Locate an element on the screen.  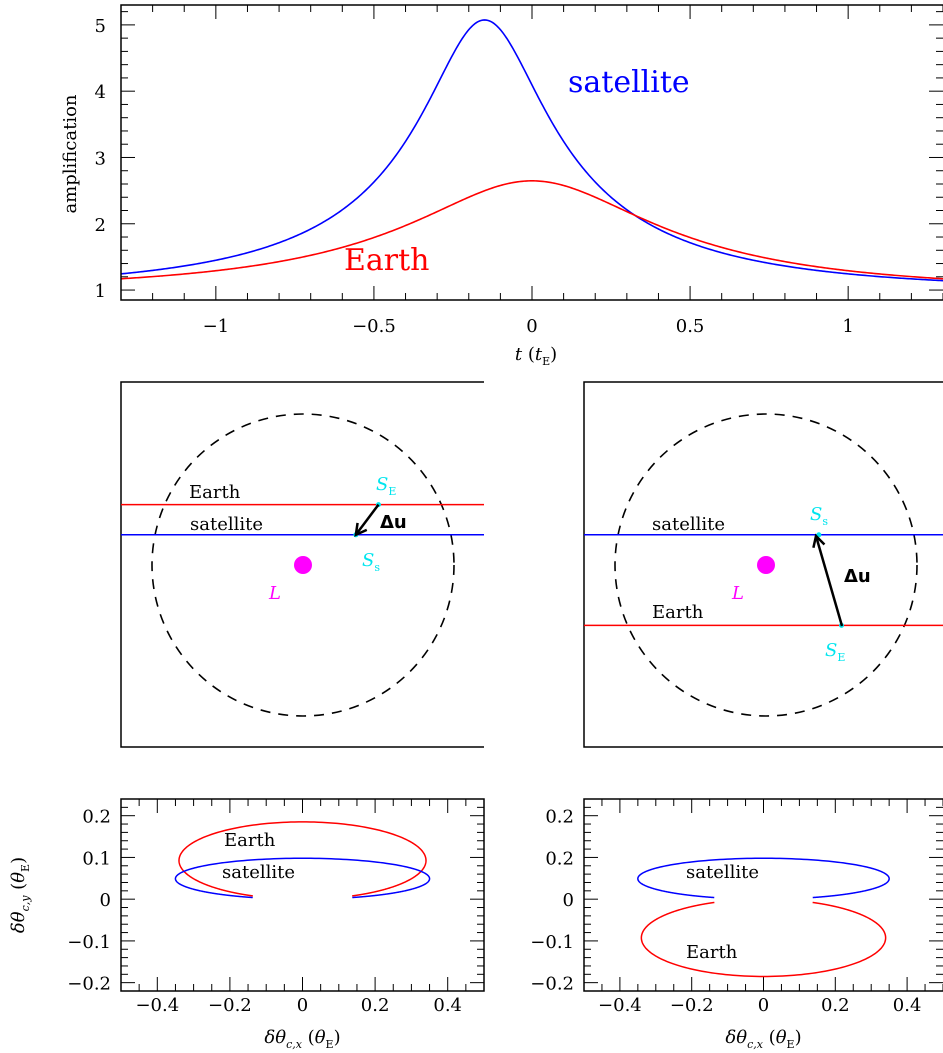
y-tick-label: 0.1 is located at coordinates (96, 858).